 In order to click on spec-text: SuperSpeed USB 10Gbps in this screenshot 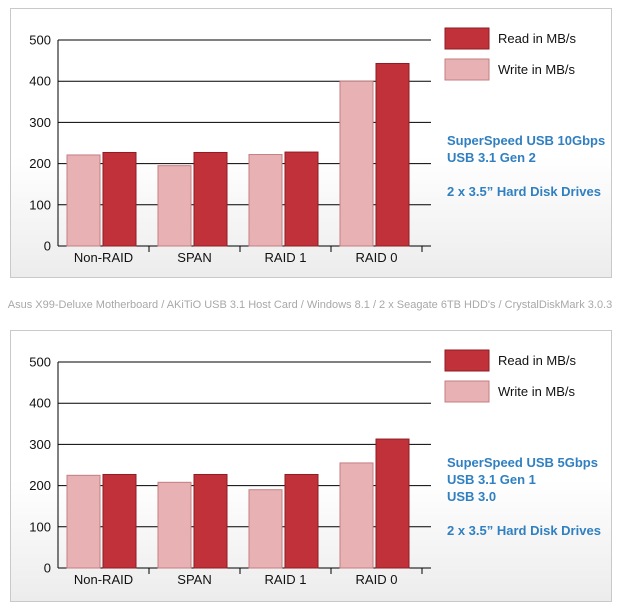, I will do `click(526, 140)`.